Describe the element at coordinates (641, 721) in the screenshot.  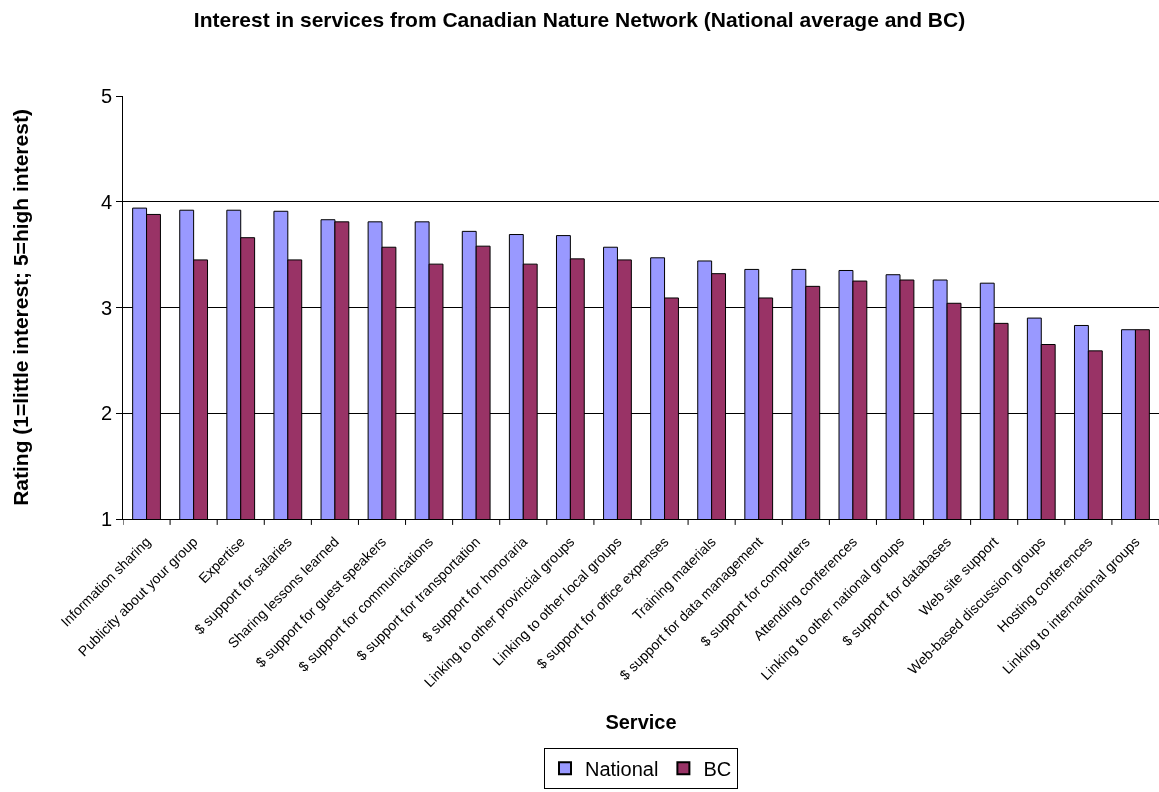
I see `x-axis-title: Service` at that location.